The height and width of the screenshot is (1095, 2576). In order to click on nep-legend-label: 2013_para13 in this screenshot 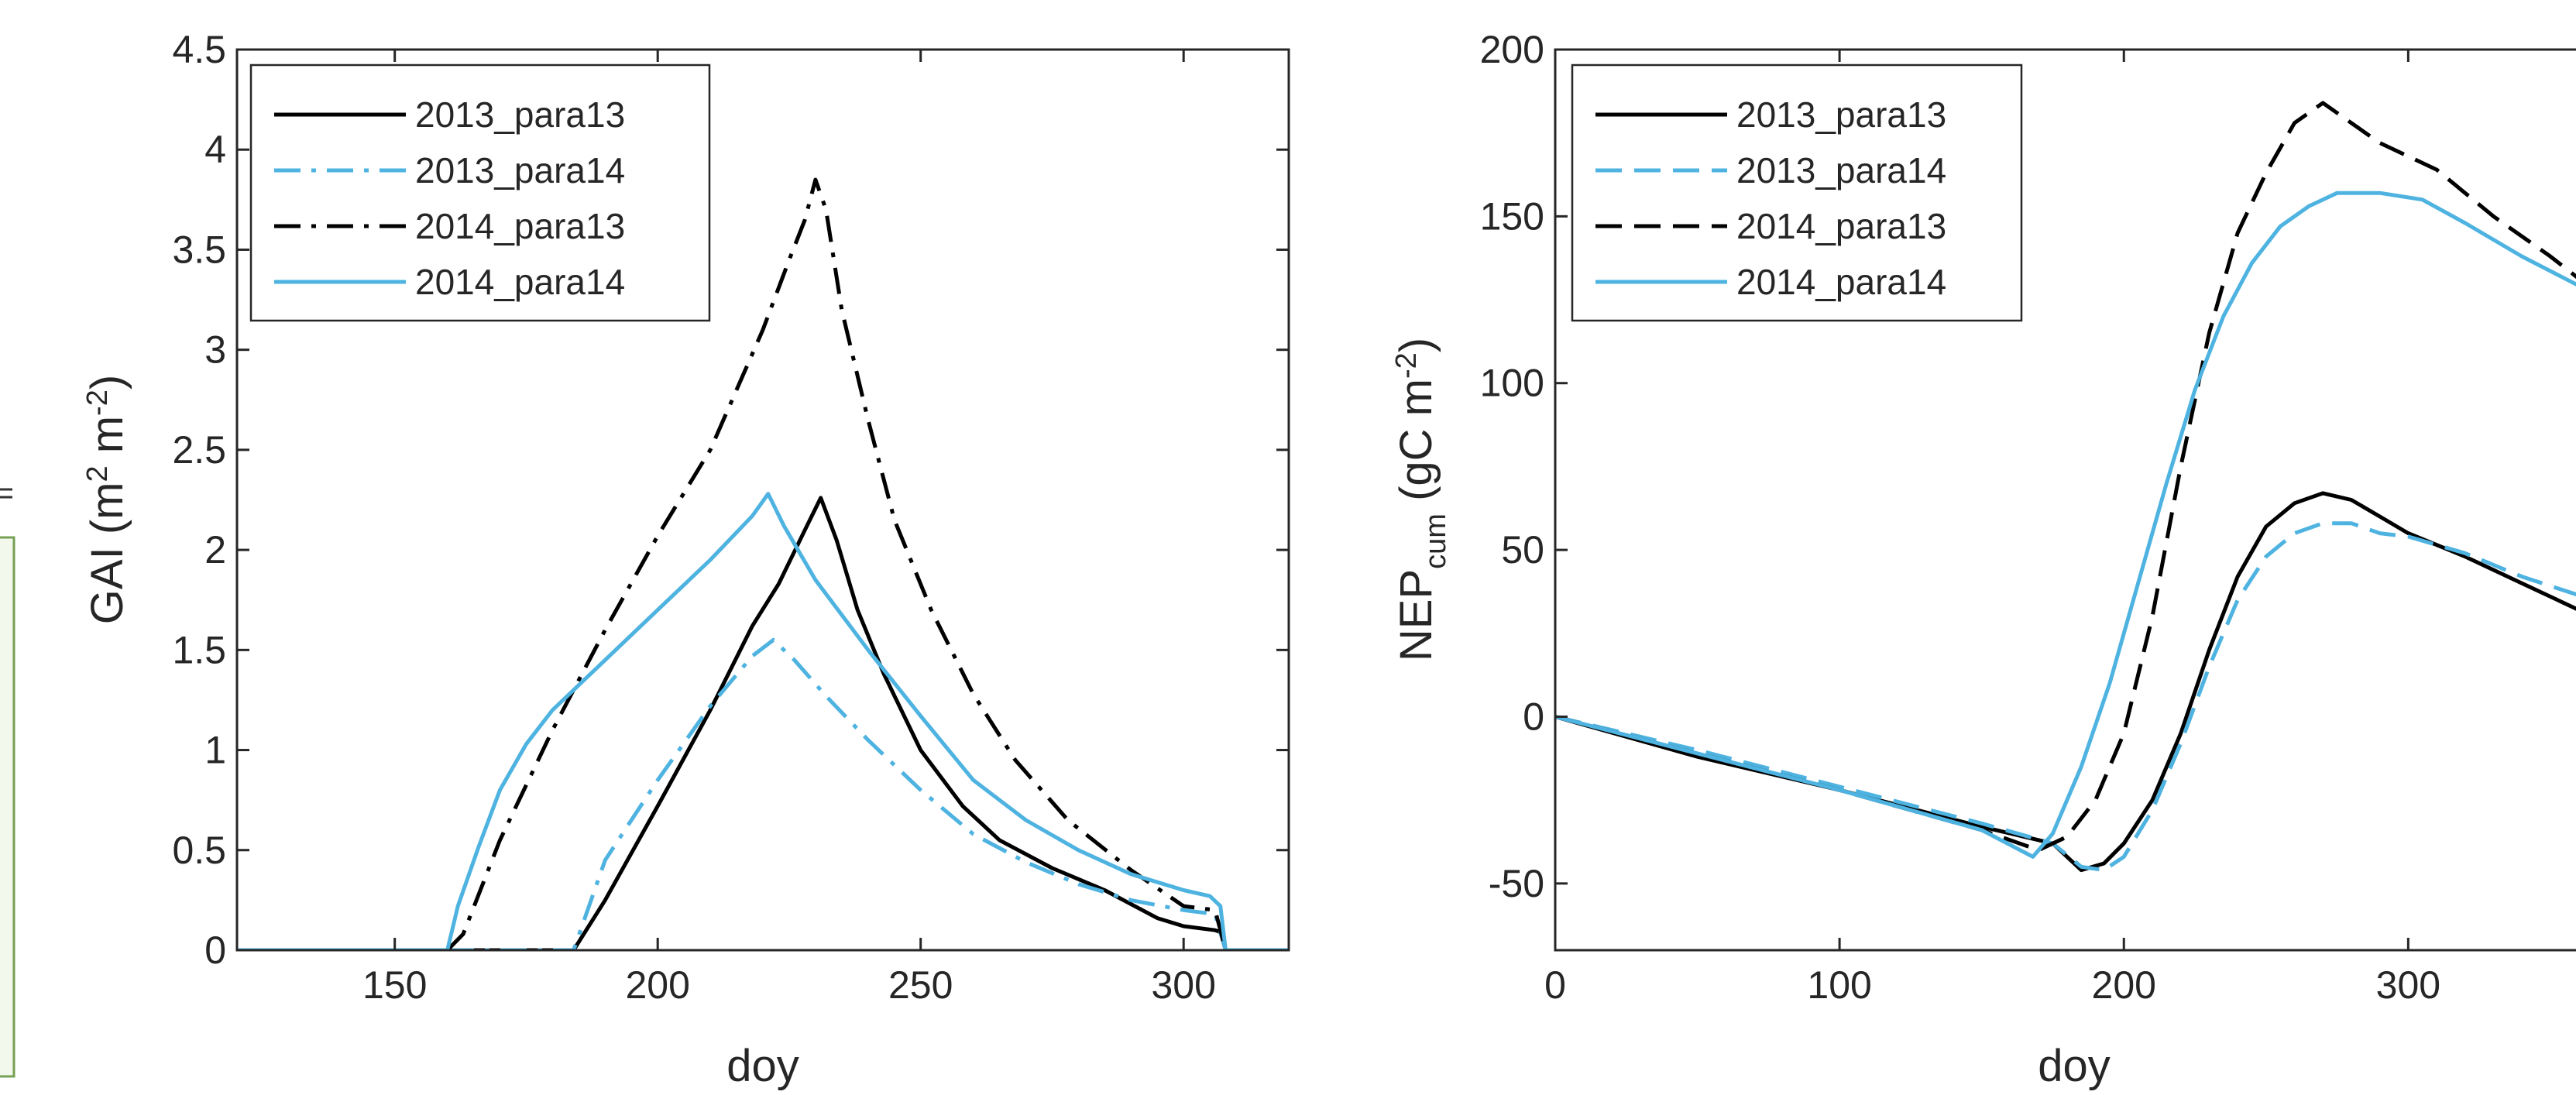, I will do `click(1841, 114)`.